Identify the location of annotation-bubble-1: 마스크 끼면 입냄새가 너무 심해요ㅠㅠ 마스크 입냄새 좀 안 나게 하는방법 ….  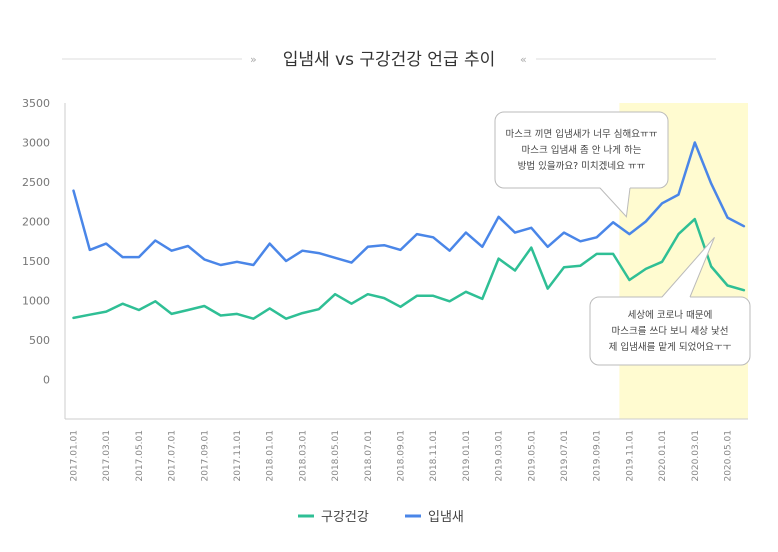
(581, 164).